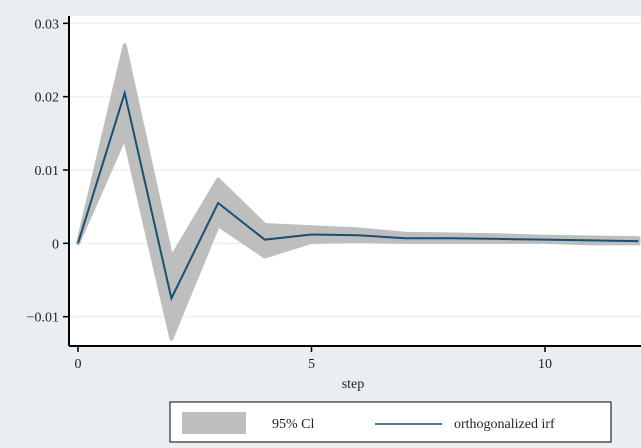  What do you see at coordinates (311, 364) in the screenshot?
I see `x-tick-label: 5` at bounding box center [311, 364].